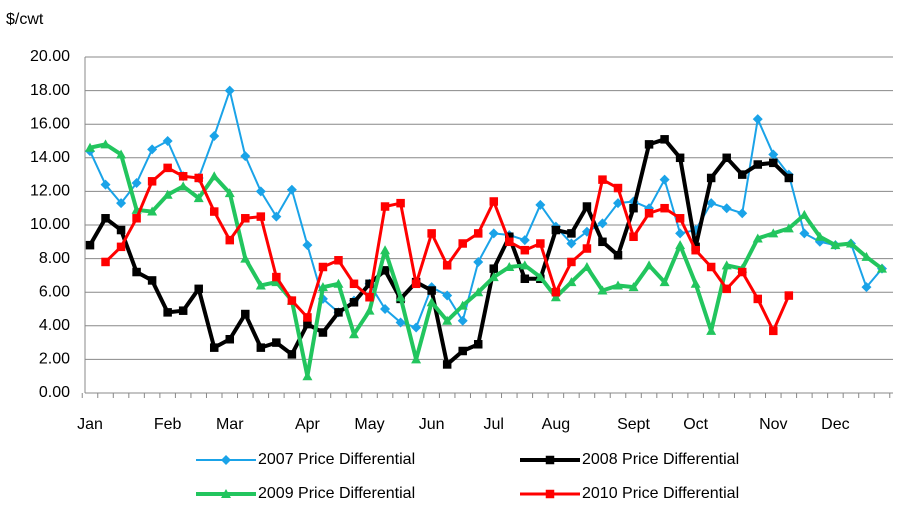 This screenshot has height=510, width=915. I want to click on x-tick-label: Nov, so click(773, 424).